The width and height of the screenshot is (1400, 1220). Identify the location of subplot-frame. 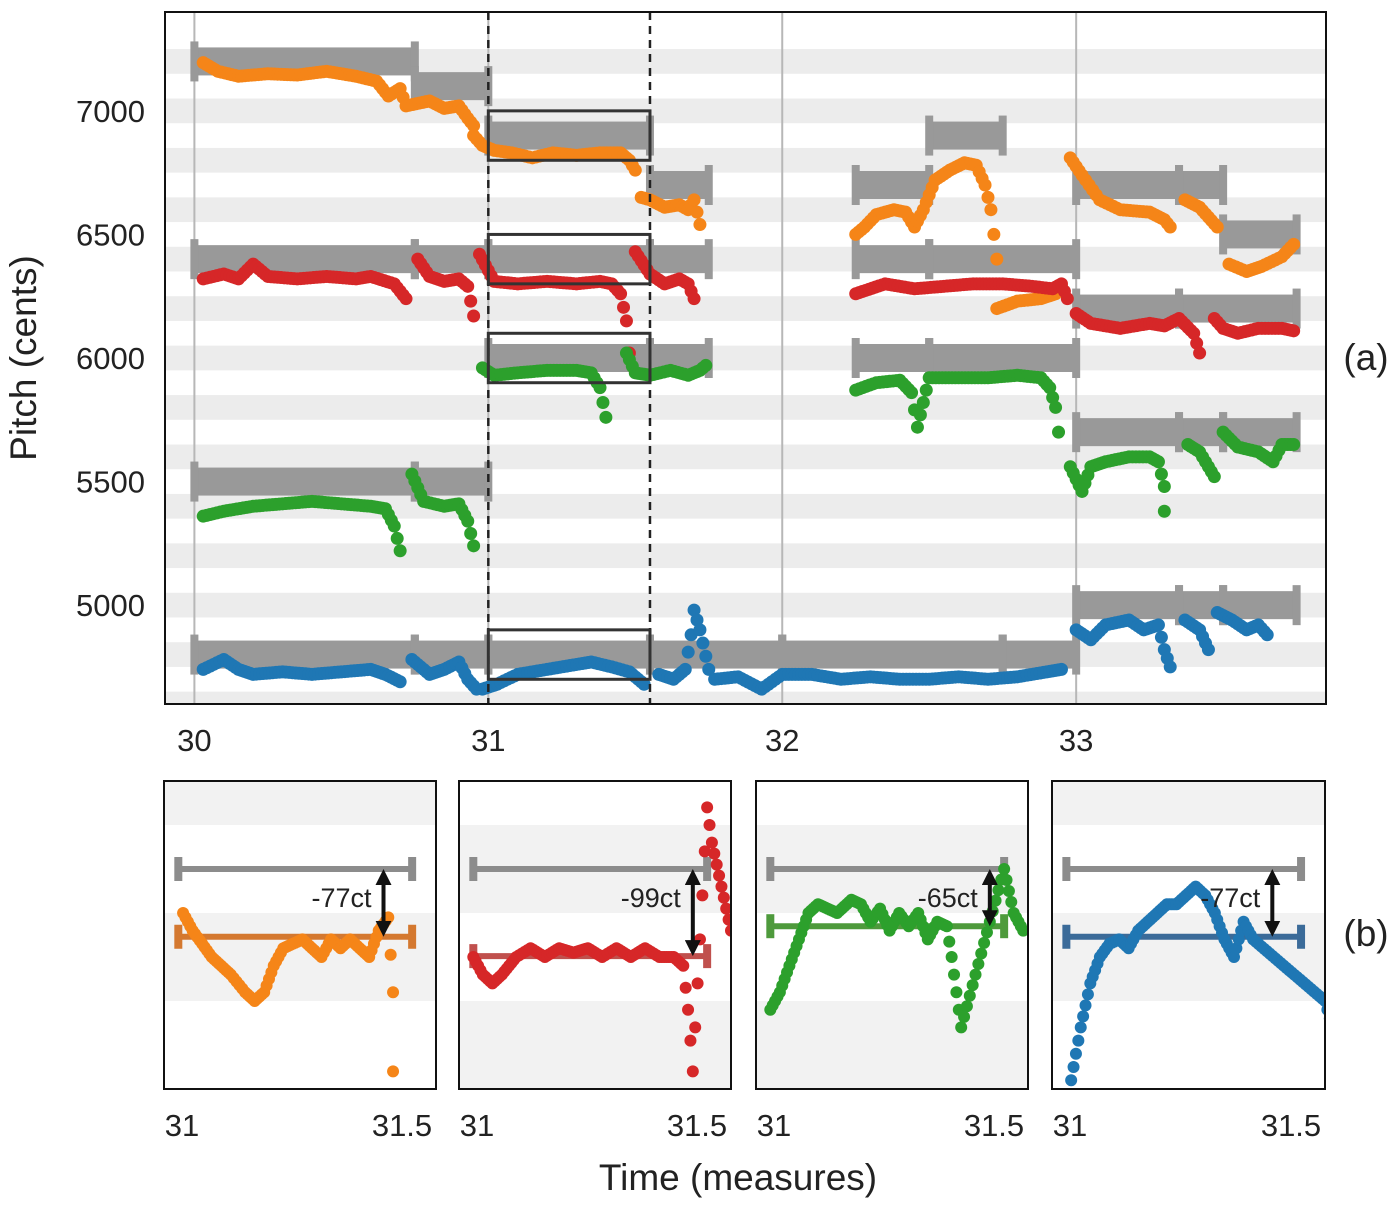
(595, 935).